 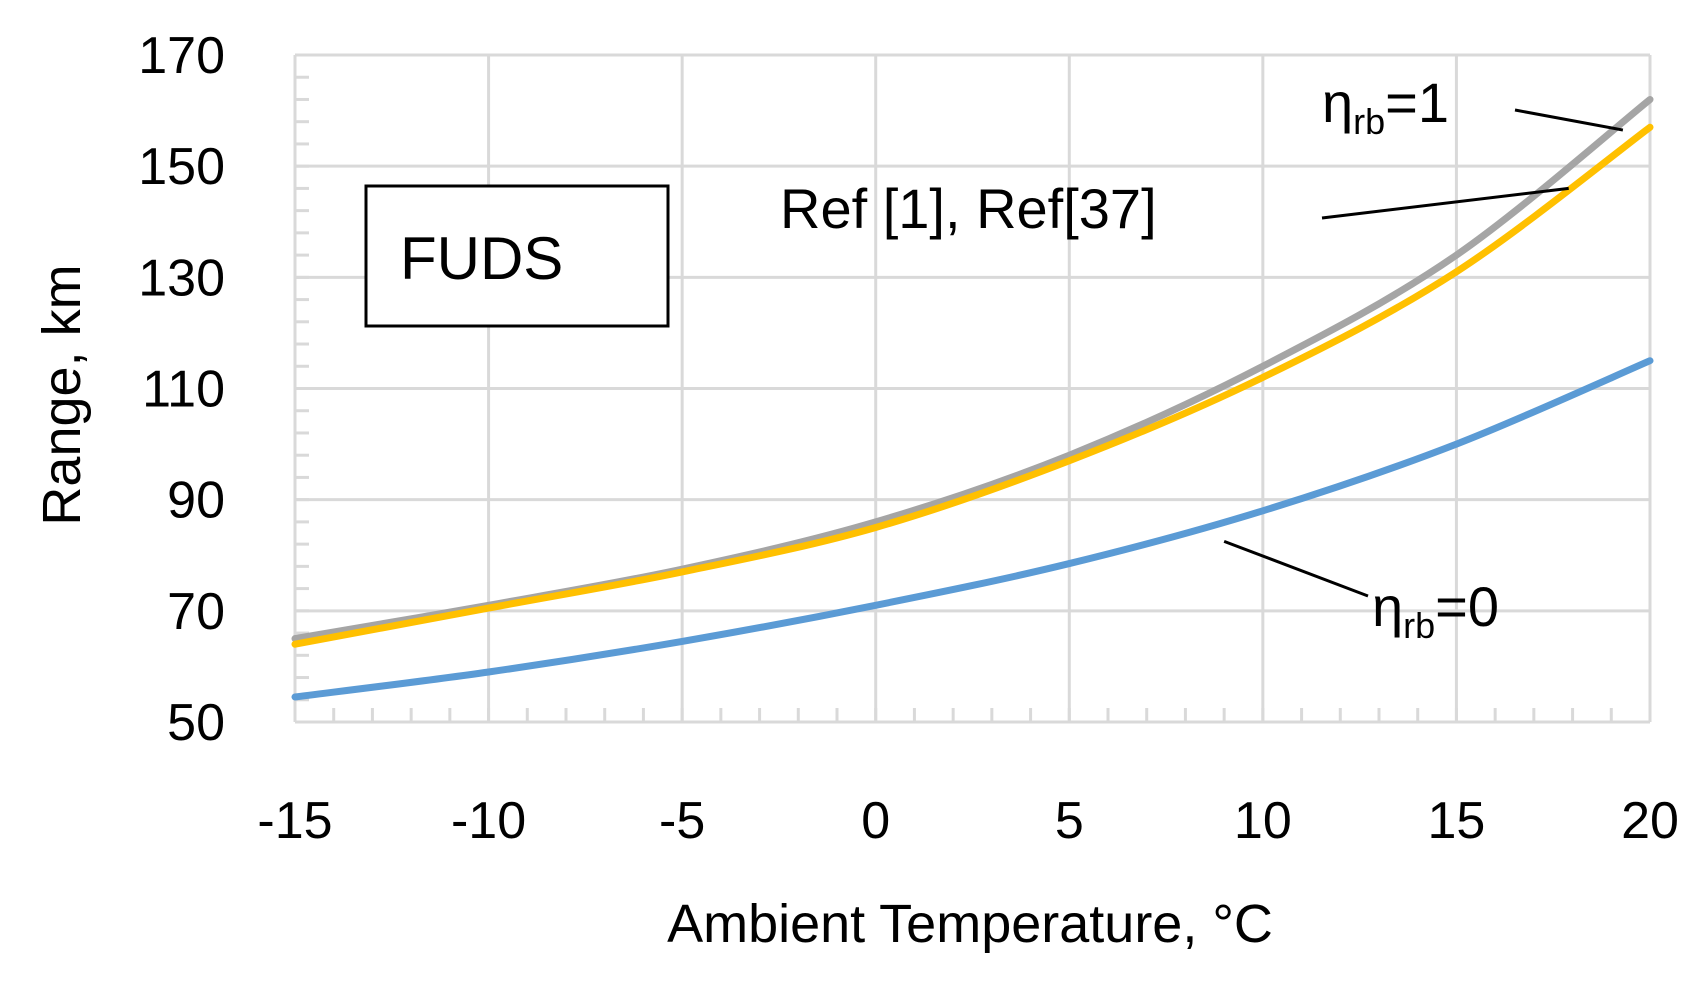 I want to click on x-tick-label: 5, so click(x=1069, y=821).